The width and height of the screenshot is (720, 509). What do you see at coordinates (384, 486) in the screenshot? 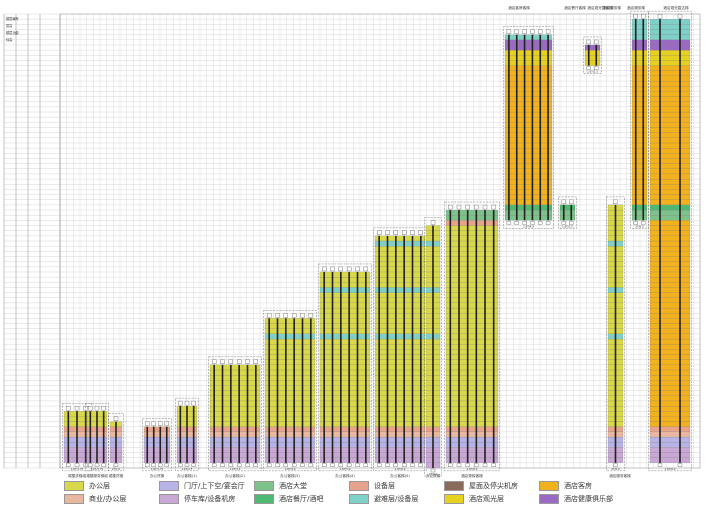
I see `legend-label: 设备层` at bounding box center [384, 486].